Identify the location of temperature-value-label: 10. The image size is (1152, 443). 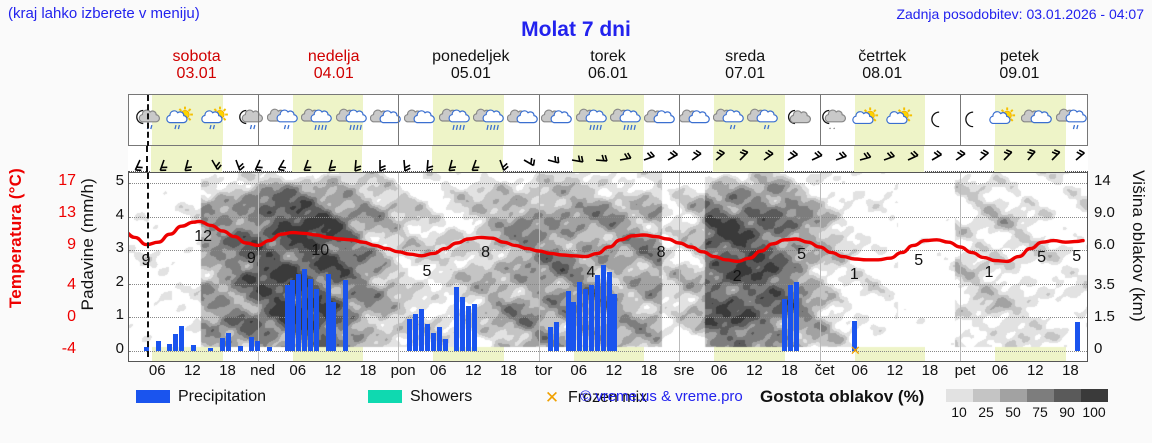
(320, 250).